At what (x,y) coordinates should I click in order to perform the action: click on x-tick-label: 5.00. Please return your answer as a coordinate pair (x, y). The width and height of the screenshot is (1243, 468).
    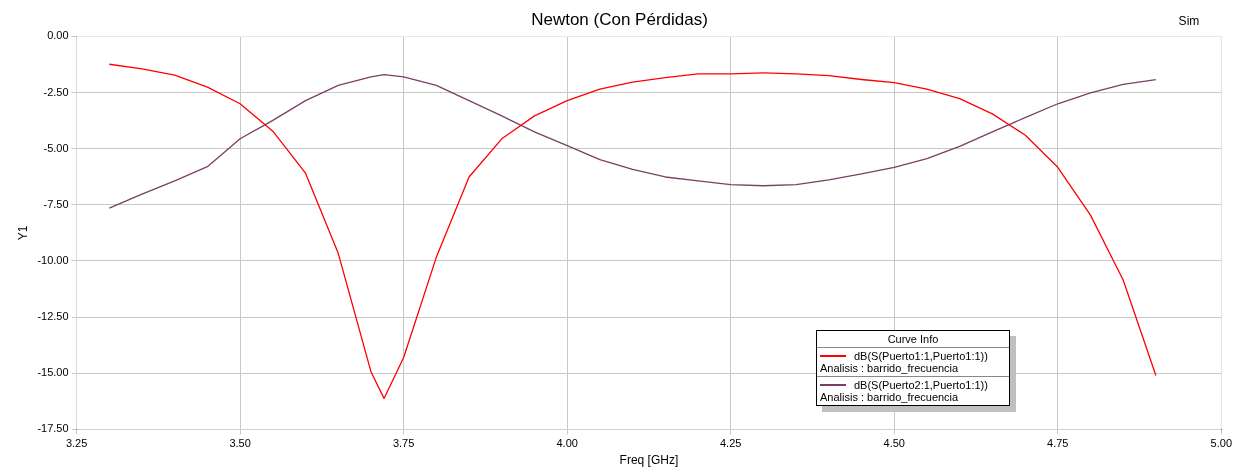
    Looking at the image, I should click on (1221, 443).